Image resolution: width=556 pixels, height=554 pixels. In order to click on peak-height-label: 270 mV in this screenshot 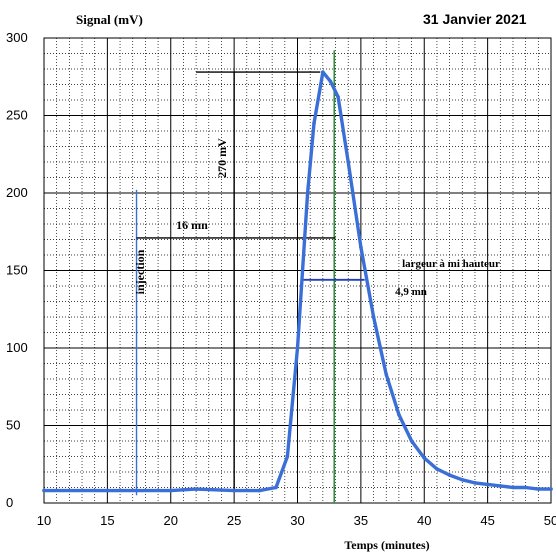, I will do `click(222, 158)`.